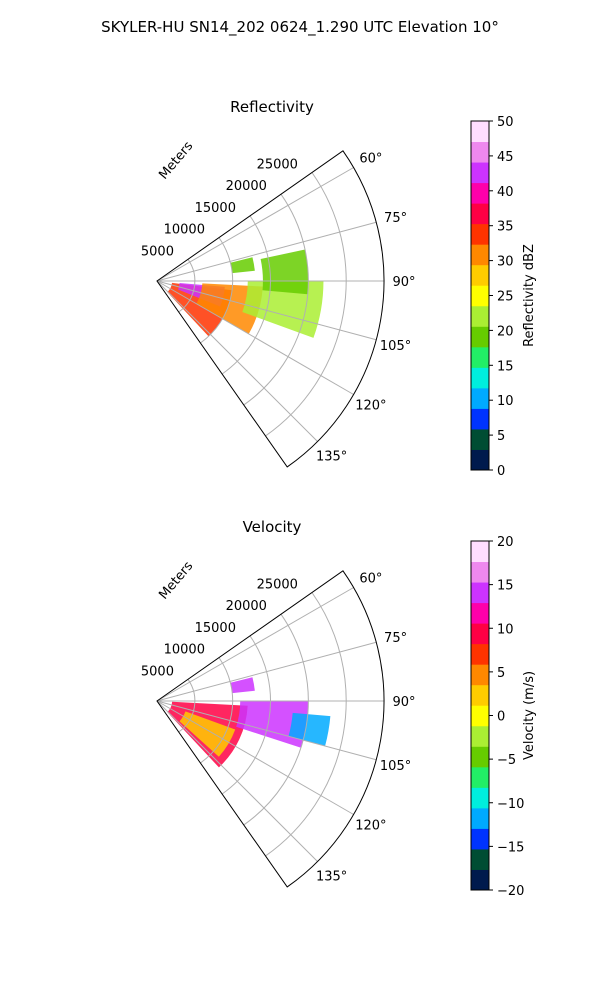 The height and width of the screenshot is (1000, 600). I want to click on reflectivity-azimuth-tick-label: 135°, so click(331, 457).